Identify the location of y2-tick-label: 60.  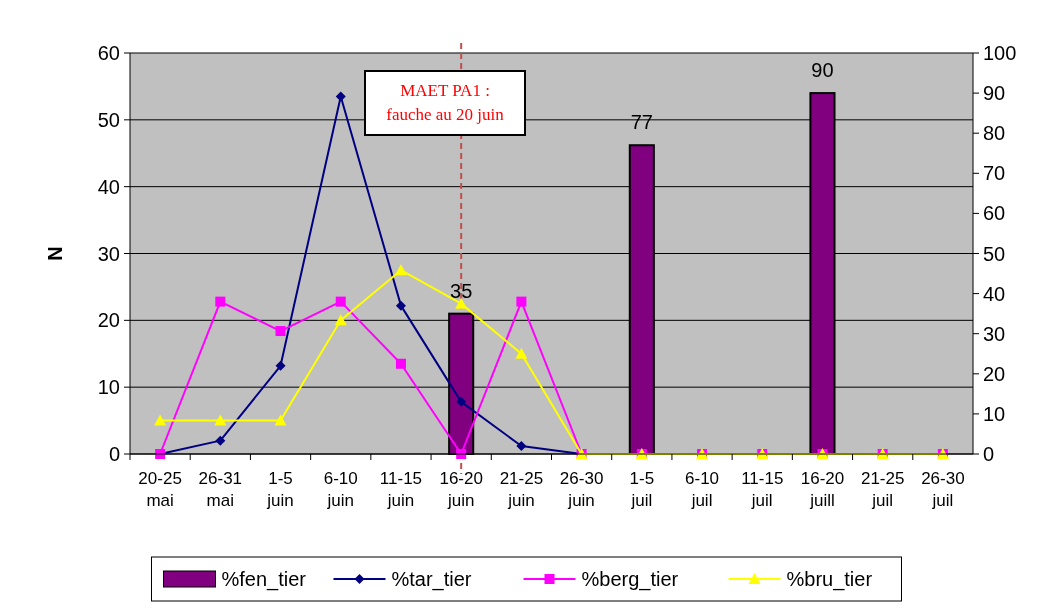
(994, 213).